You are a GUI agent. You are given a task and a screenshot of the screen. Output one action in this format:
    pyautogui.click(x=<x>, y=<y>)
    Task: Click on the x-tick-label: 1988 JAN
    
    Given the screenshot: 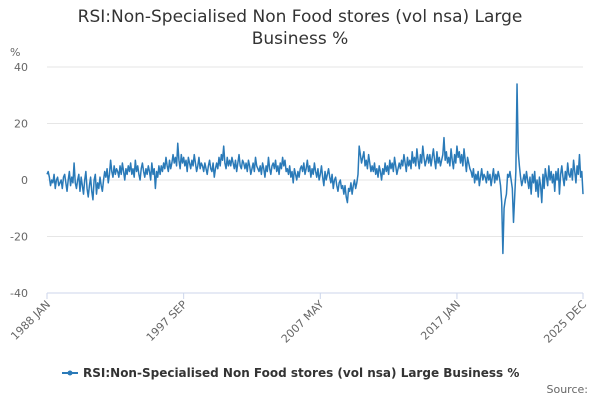 What is the action you would take?
    pyautogui.click(x=30, y=320)
    